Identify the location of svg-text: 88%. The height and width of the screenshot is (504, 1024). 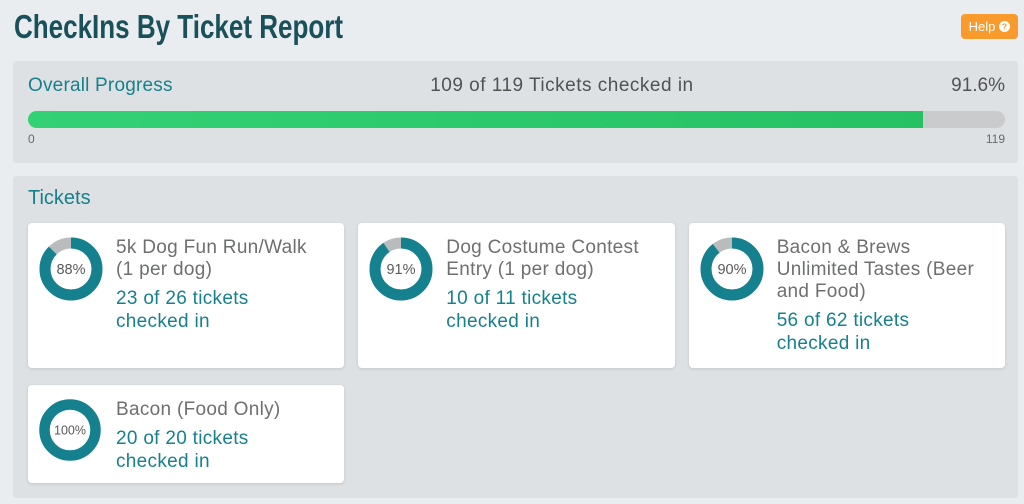
(70, 270).